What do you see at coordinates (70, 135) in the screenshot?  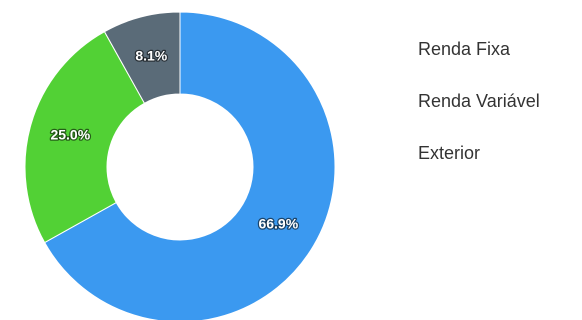 I see `slice-label-renda-variavel: 25.0%` at bounding box center [70, 135].